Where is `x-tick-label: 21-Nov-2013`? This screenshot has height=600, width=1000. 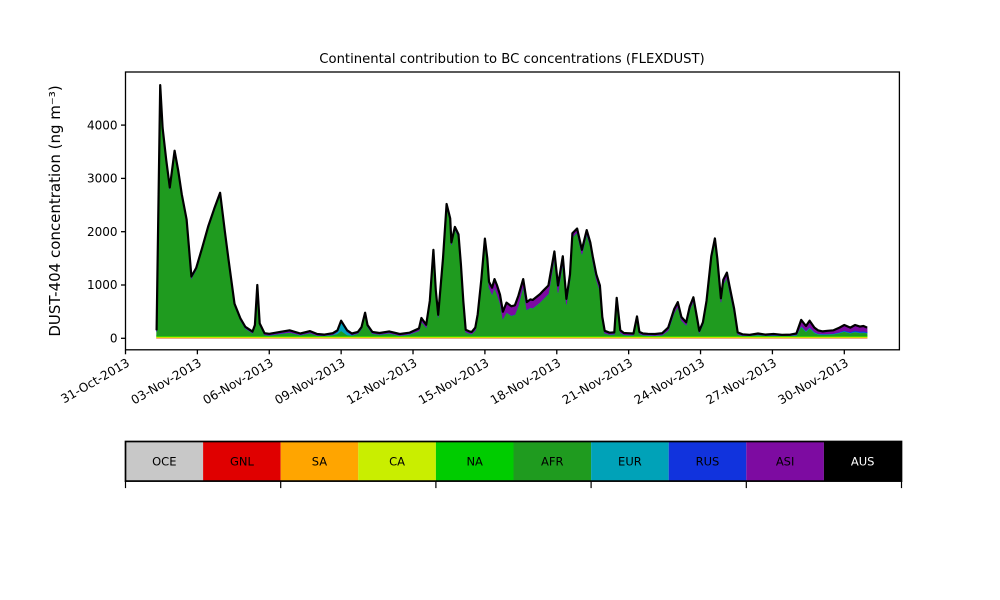 x-tick-label: 21-Nov-2013 is located at coordinates (597, 382).